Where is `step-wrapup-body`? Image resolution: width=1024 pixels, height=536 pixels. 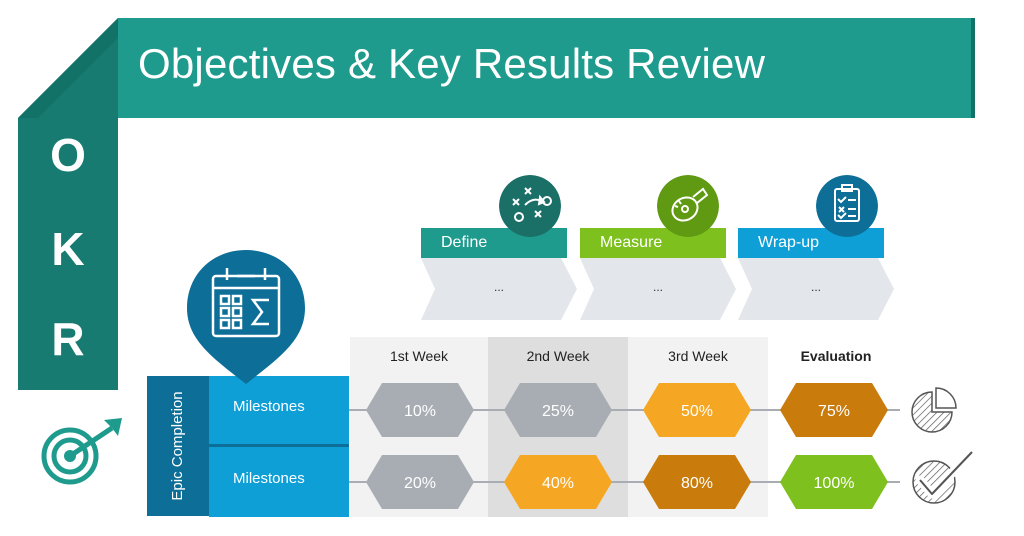
step-wrapup-body is located at coordinates (816, 289).